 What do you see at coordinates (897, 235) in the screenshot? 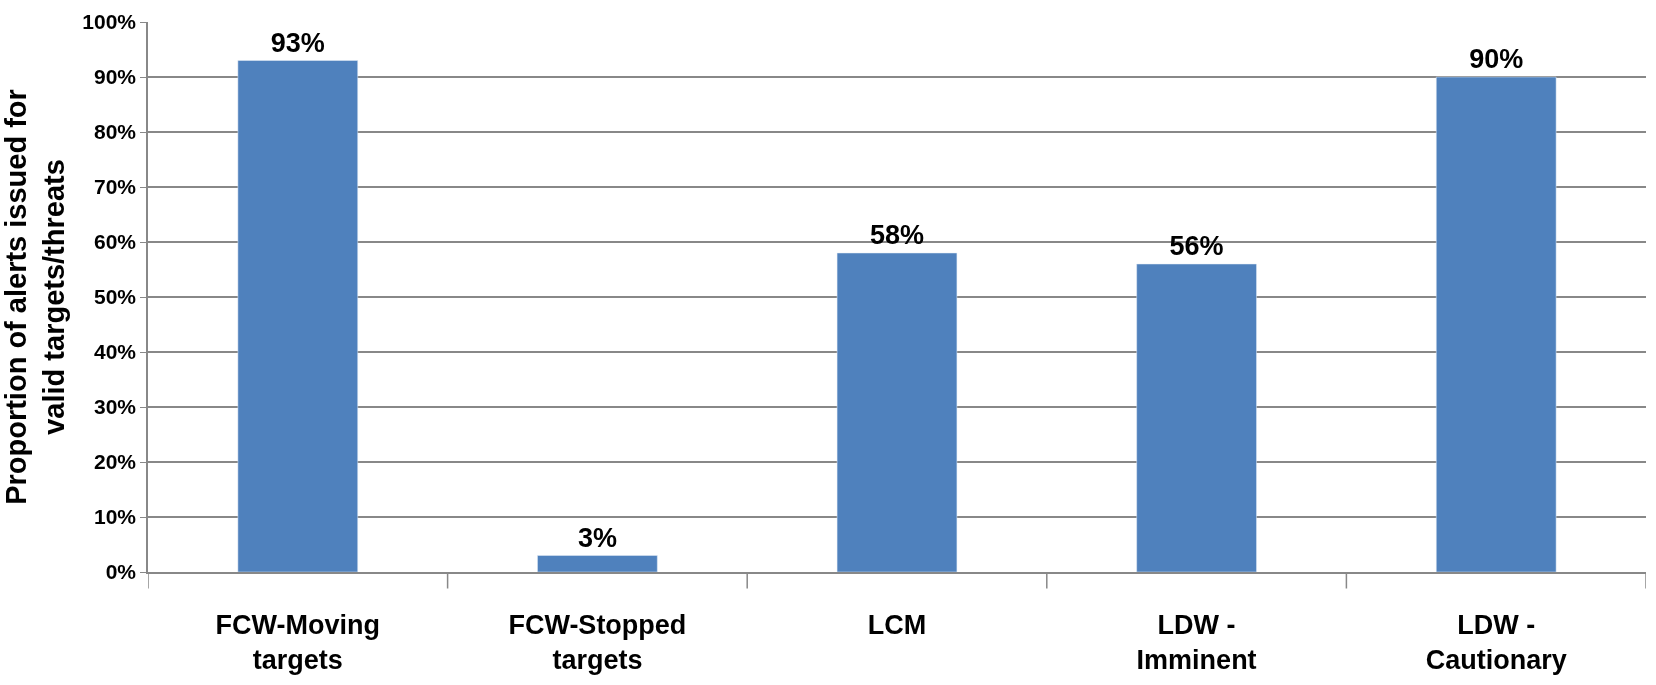
I see `data-label: 58%` at bounding box center [897, 235].